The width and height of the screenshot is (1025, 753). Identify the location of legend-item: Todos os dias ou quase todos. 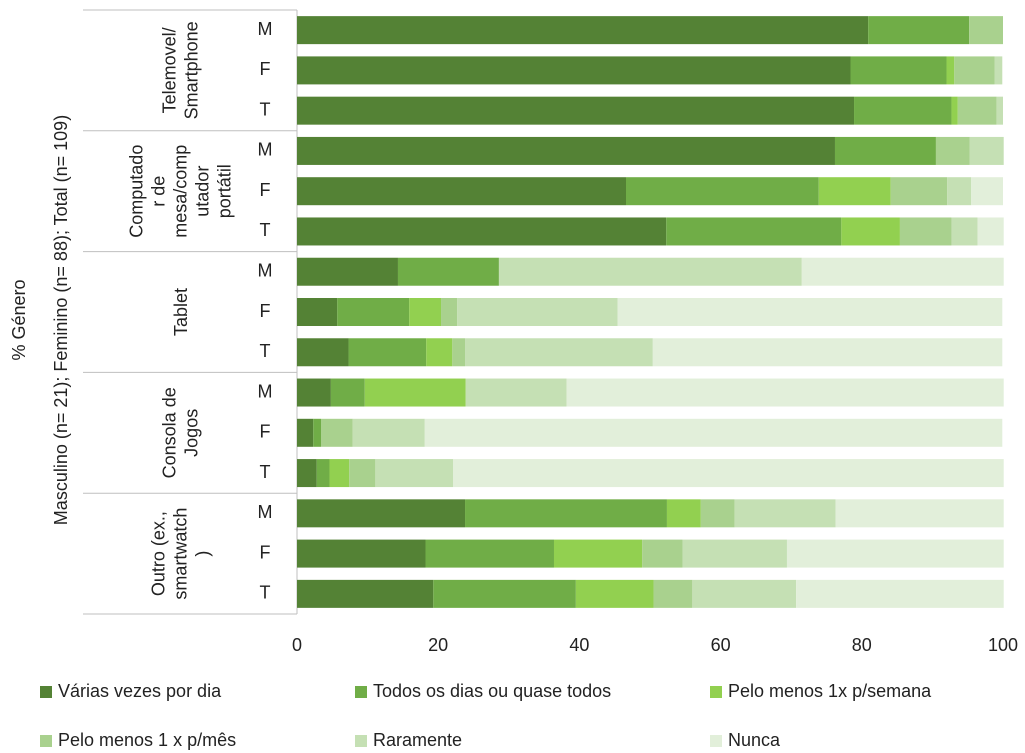
(483, 691).